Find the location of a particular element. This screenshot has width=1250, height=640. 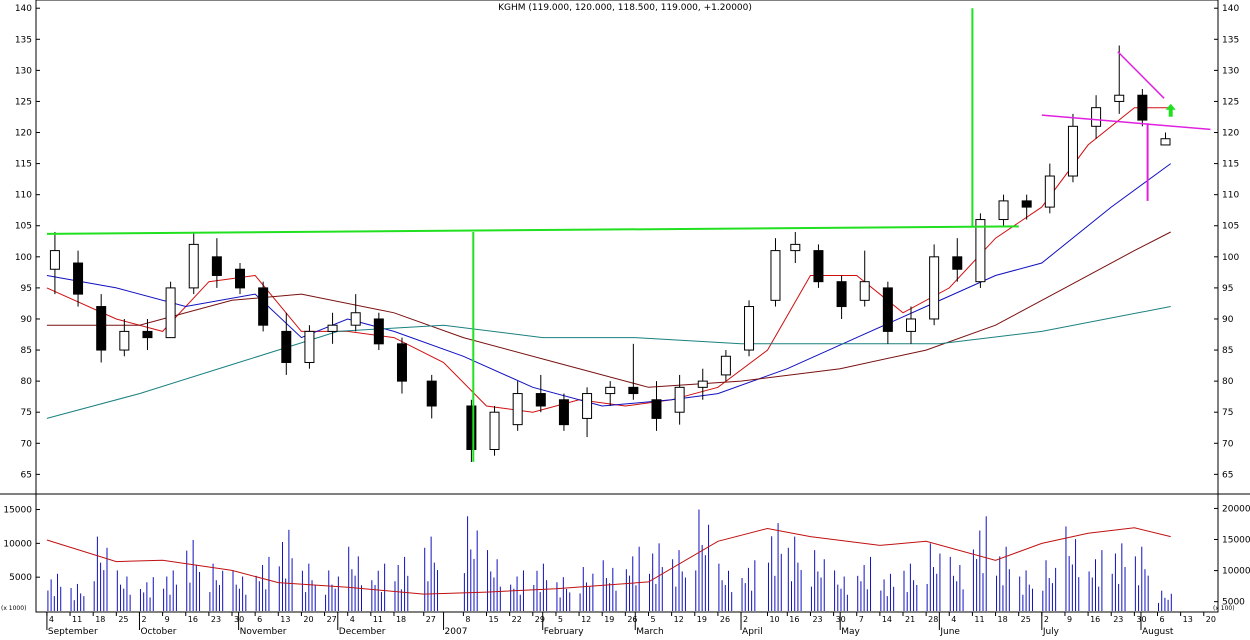

date-tick-label: 5 is located at coordinates (652, 619).